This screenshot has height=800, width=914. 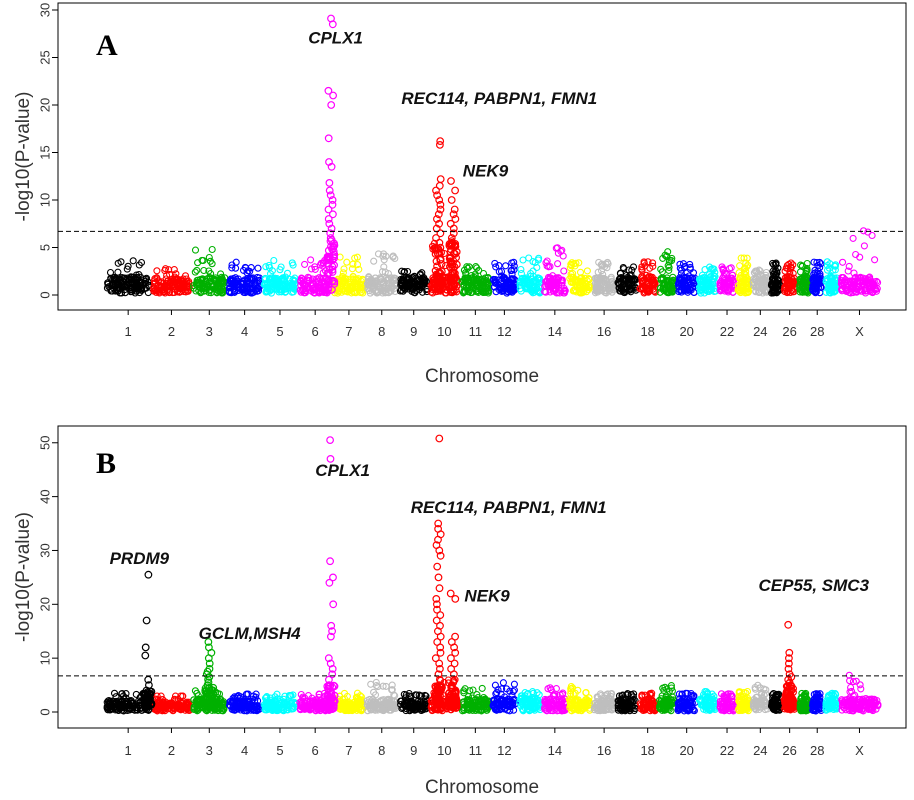 What do you see at coordinates (476, 331) in the screenshot?
I see `x-tick-label: 11` at bounding box center [476, 331].